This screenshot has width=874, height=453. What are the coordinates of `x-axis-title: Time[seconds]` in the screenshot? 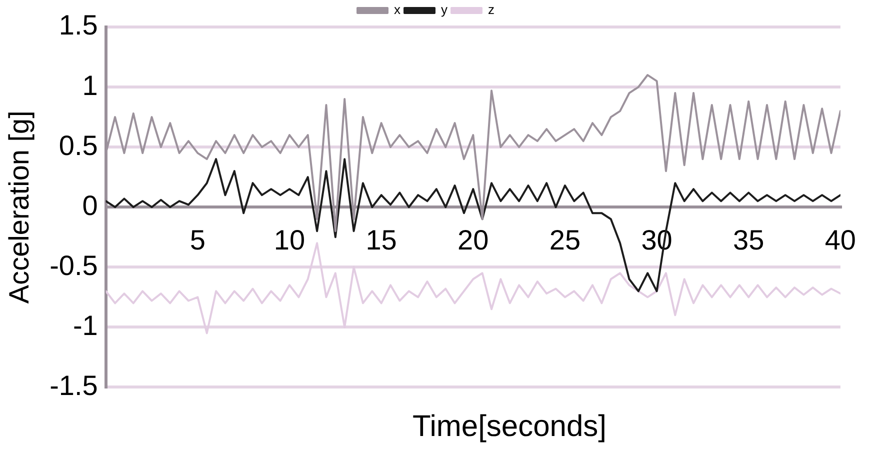 It's located at (510, 427).